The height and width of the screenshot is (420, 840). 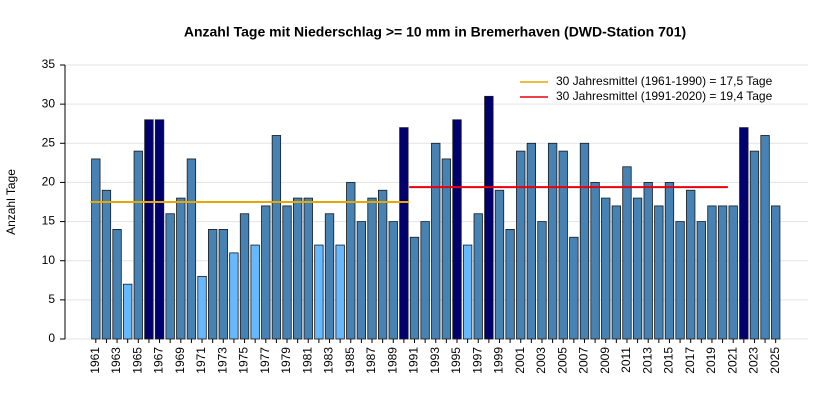 I want to click on x-tick-label: 1973, so click(x=222, y=360).